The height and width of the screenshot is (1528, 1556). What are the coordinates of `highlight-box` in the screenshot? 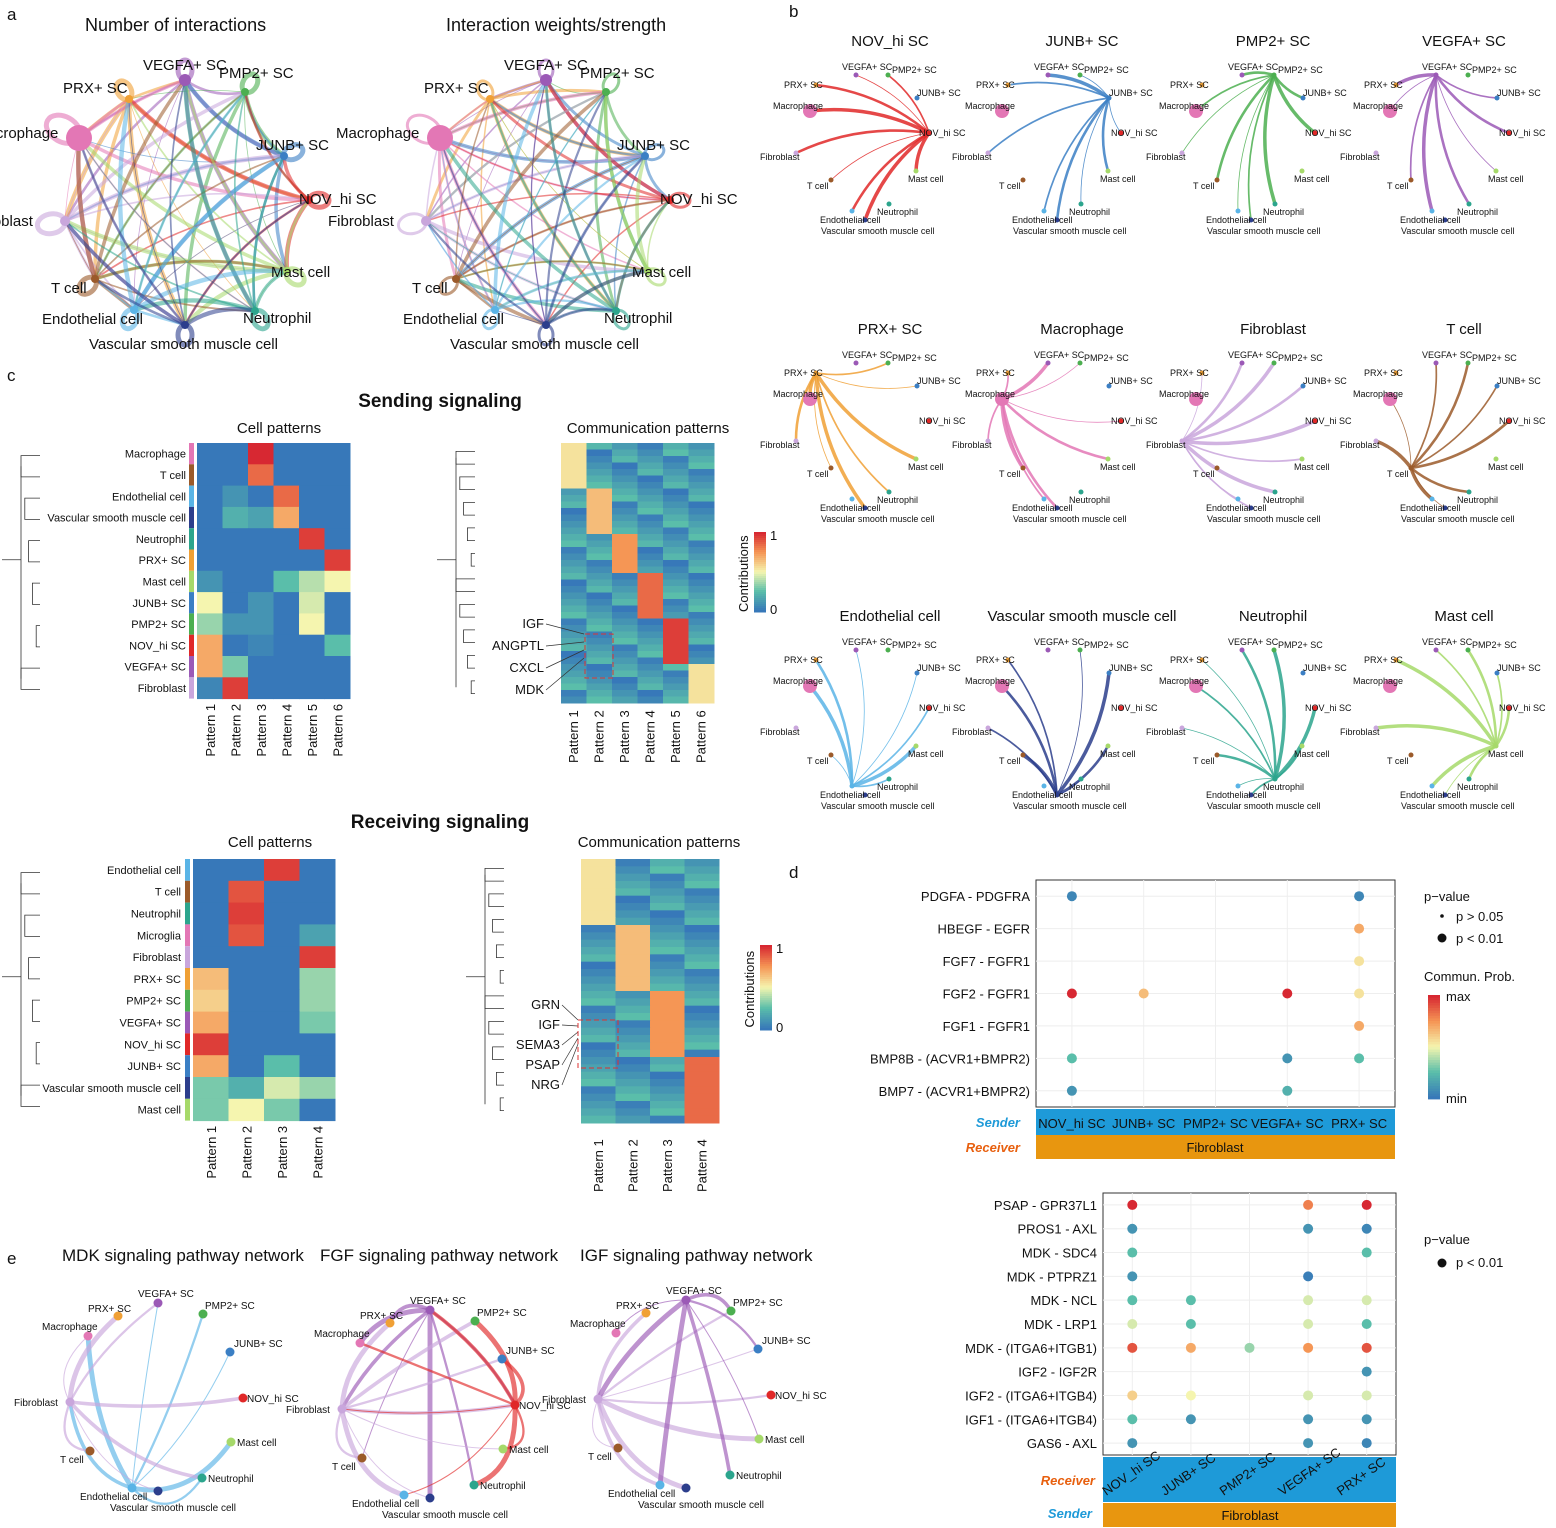 It's located at (598, 1044).